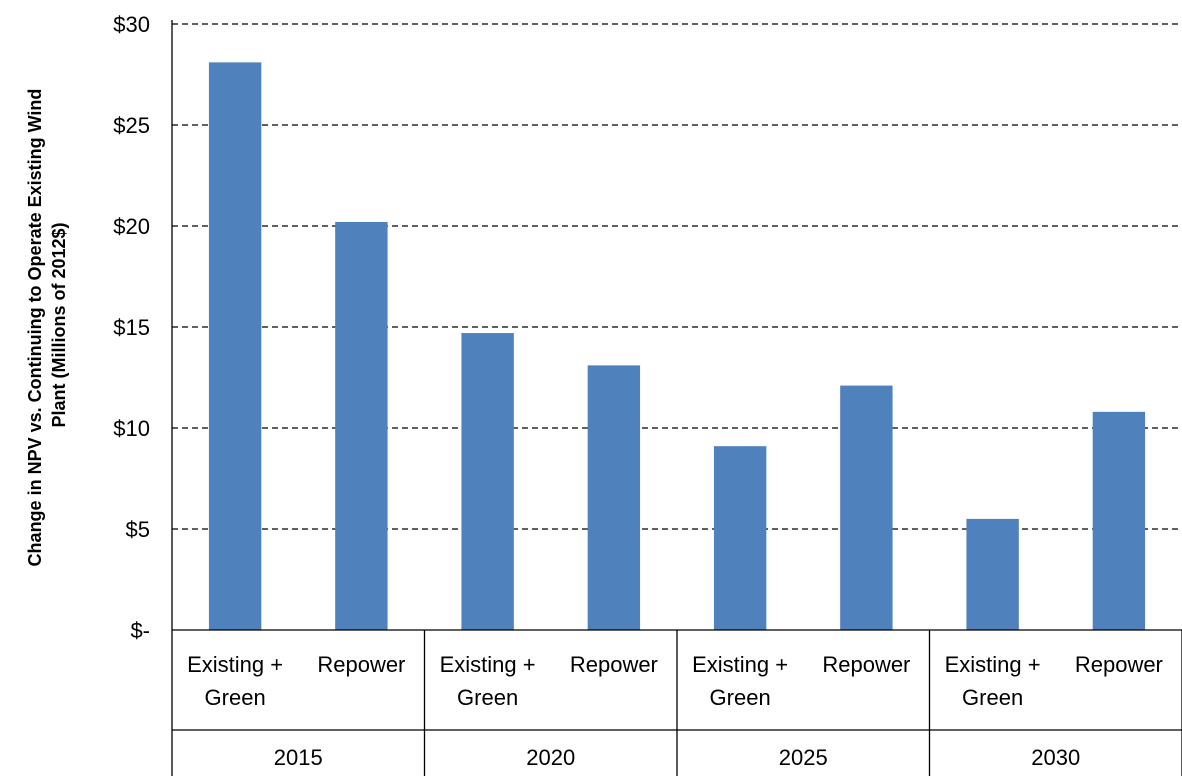 The image size is (1182, 776). Describe the element at coordinates (131, 428) in the screenshot. I see `y-tick-label: $10` at that location.